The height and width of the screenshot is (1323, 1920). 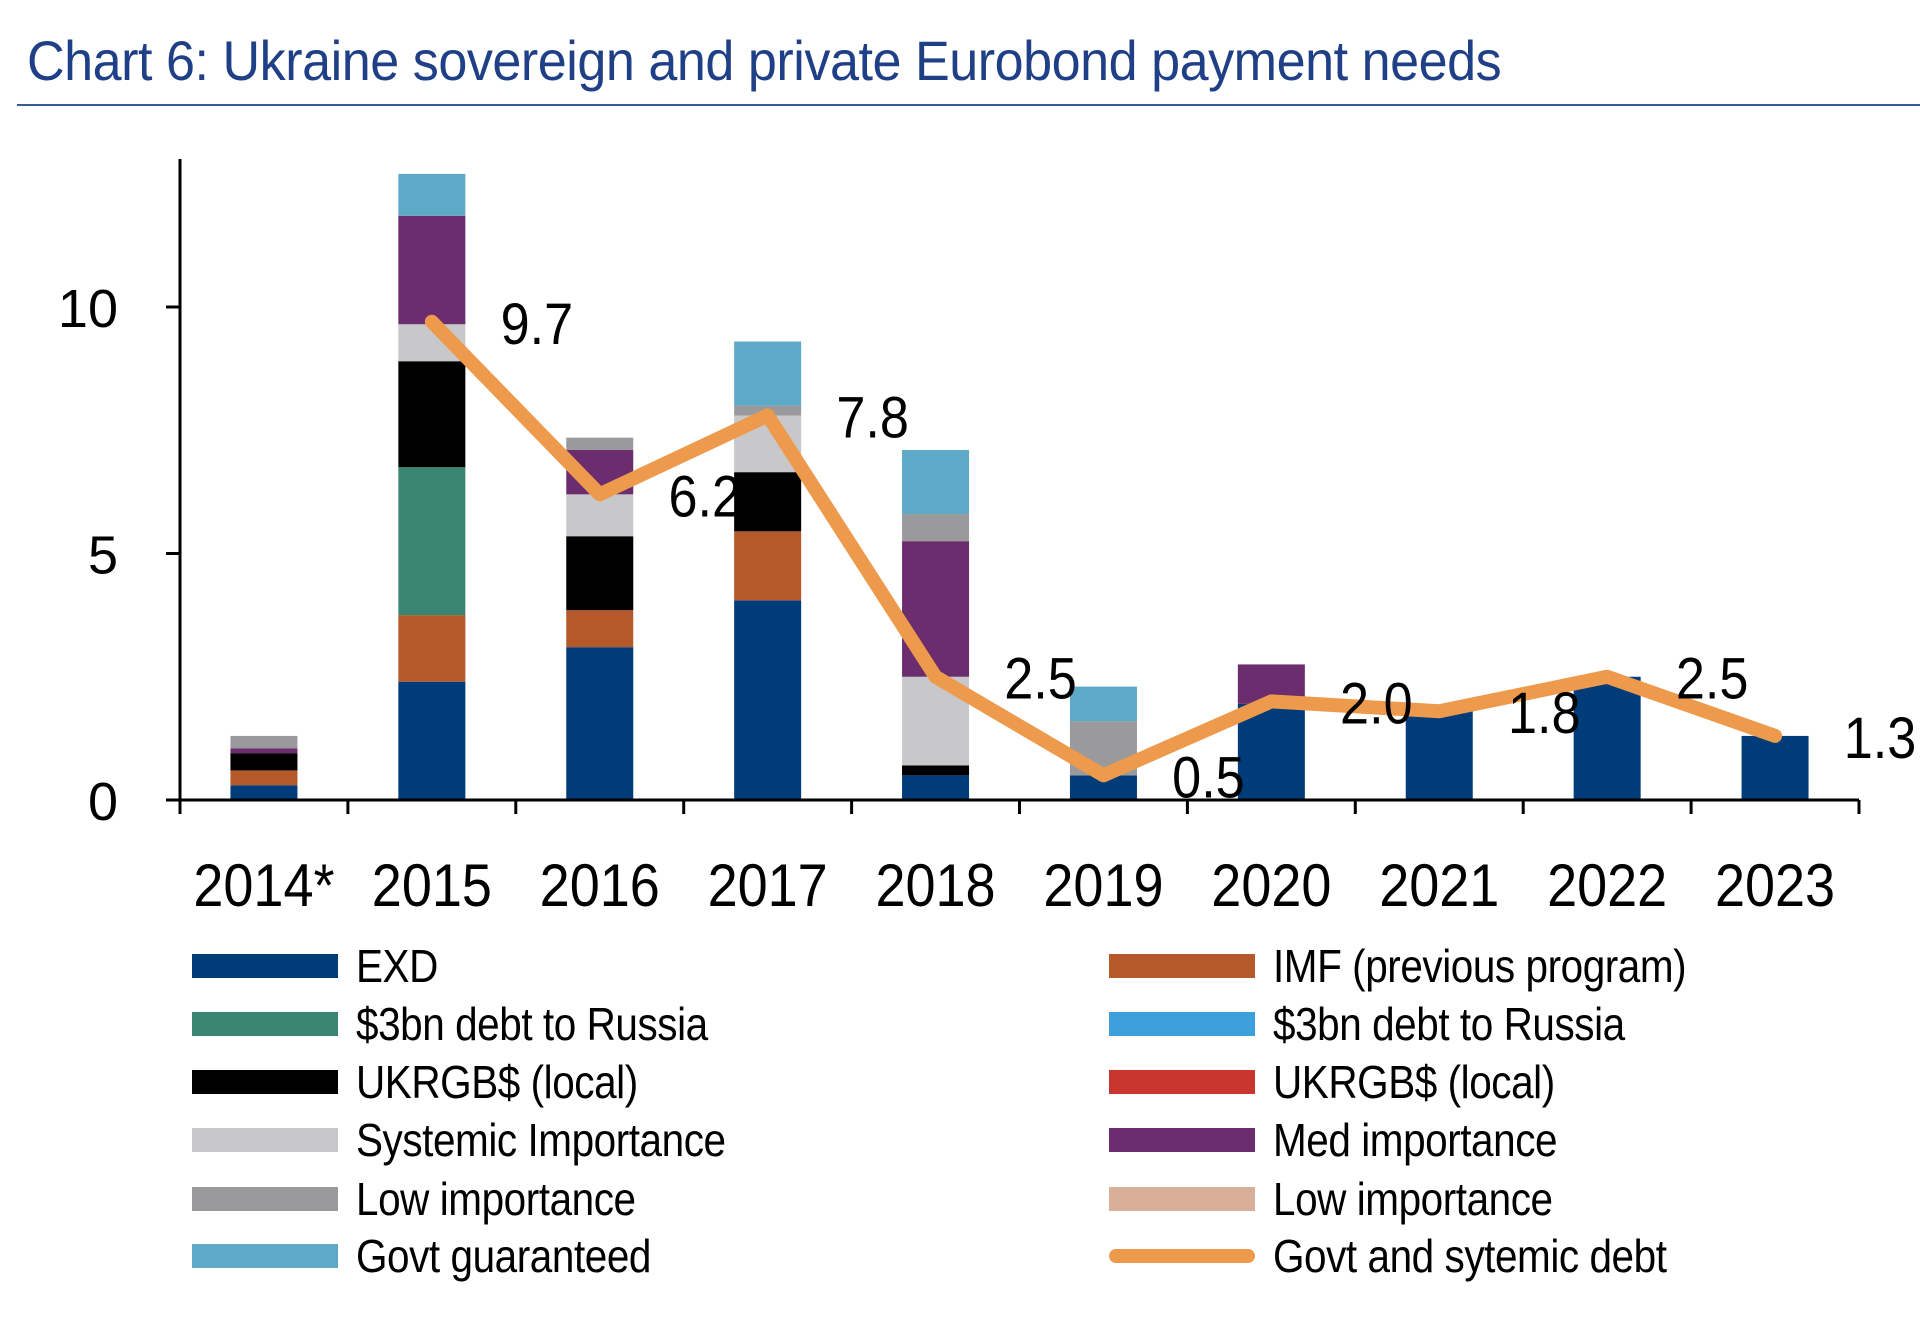 What do you see at coordinates (541, 1140) in the screenshot?
I see `legend-label: Systemic Importance` at bounding box center [541, 1140].